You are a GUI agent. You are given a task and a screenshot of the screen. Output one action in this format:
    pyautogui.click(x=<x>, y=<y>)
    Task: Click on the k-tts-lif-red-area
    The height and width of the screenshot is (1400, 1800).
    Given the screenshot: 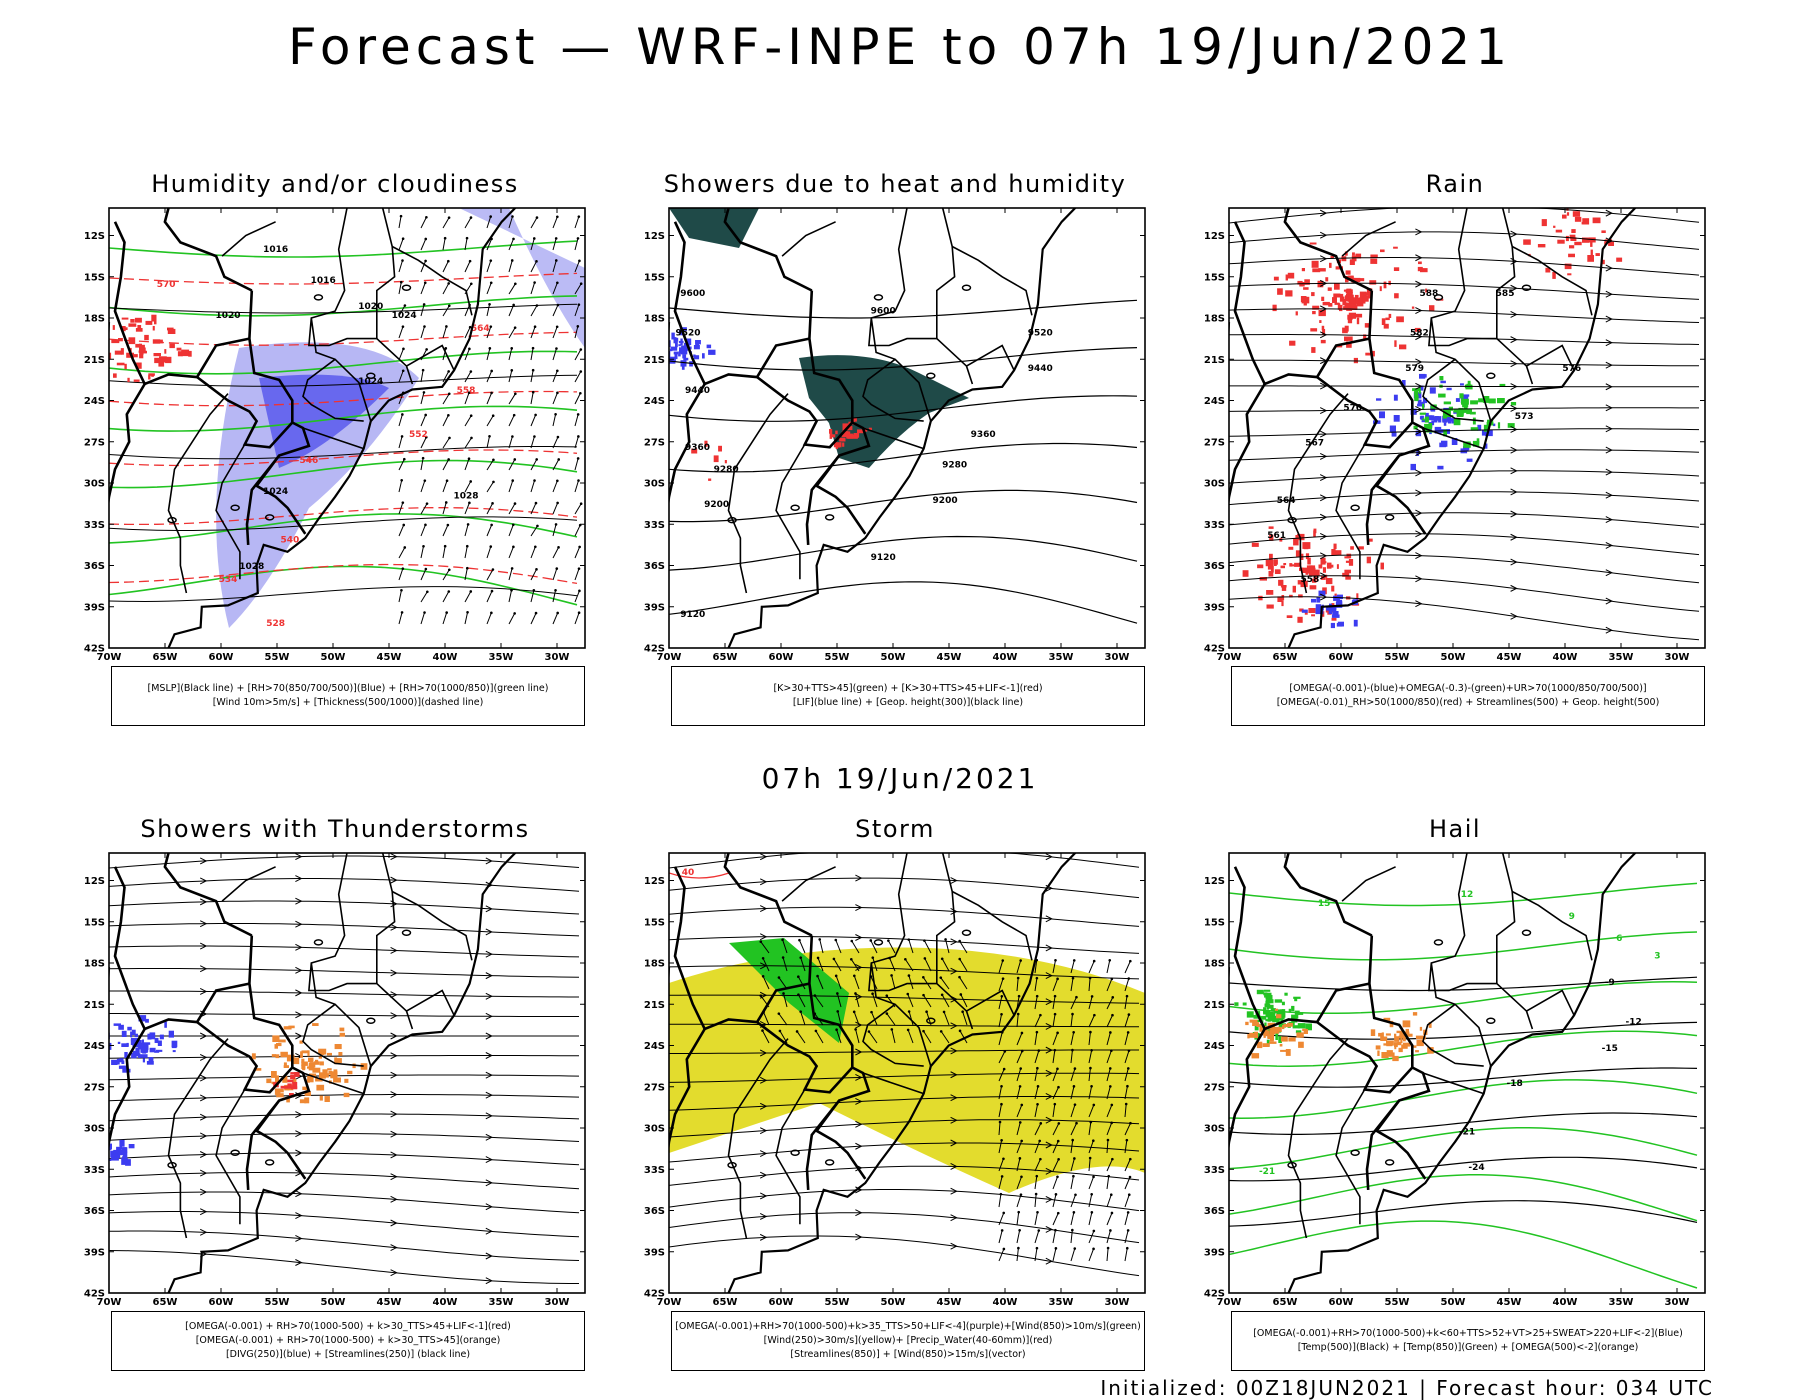 What is the action you would take?
    pyautogui.click(x=294, y=1088)
    